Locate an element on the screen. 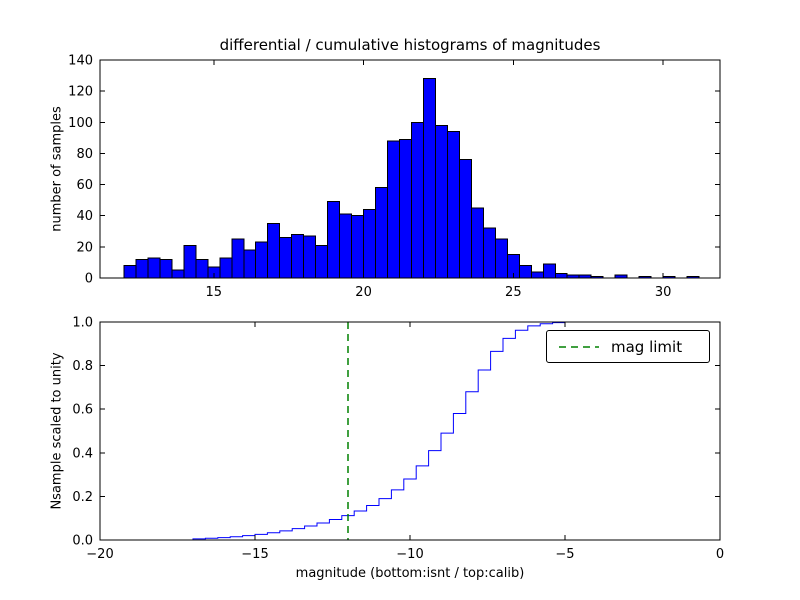  svg-text: 0.4 is located at coordinates (82, 453).